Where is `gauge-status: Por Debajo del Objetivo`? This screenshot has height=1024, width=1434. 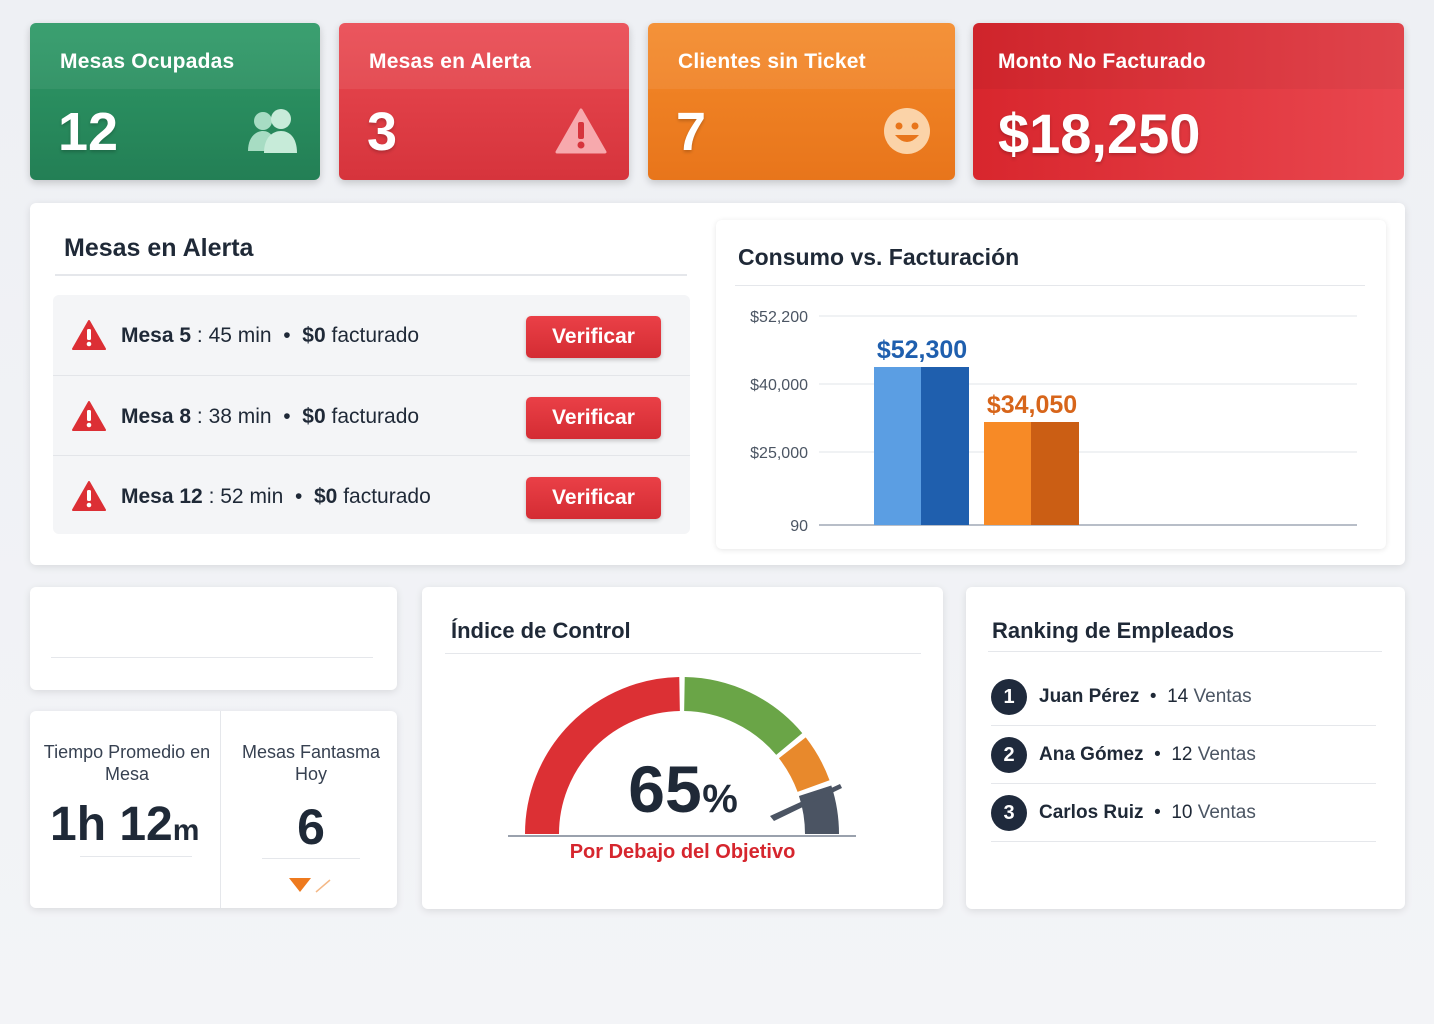
gauge-status: Por Debajo del Objetivo is located at coordinates (682, 852).